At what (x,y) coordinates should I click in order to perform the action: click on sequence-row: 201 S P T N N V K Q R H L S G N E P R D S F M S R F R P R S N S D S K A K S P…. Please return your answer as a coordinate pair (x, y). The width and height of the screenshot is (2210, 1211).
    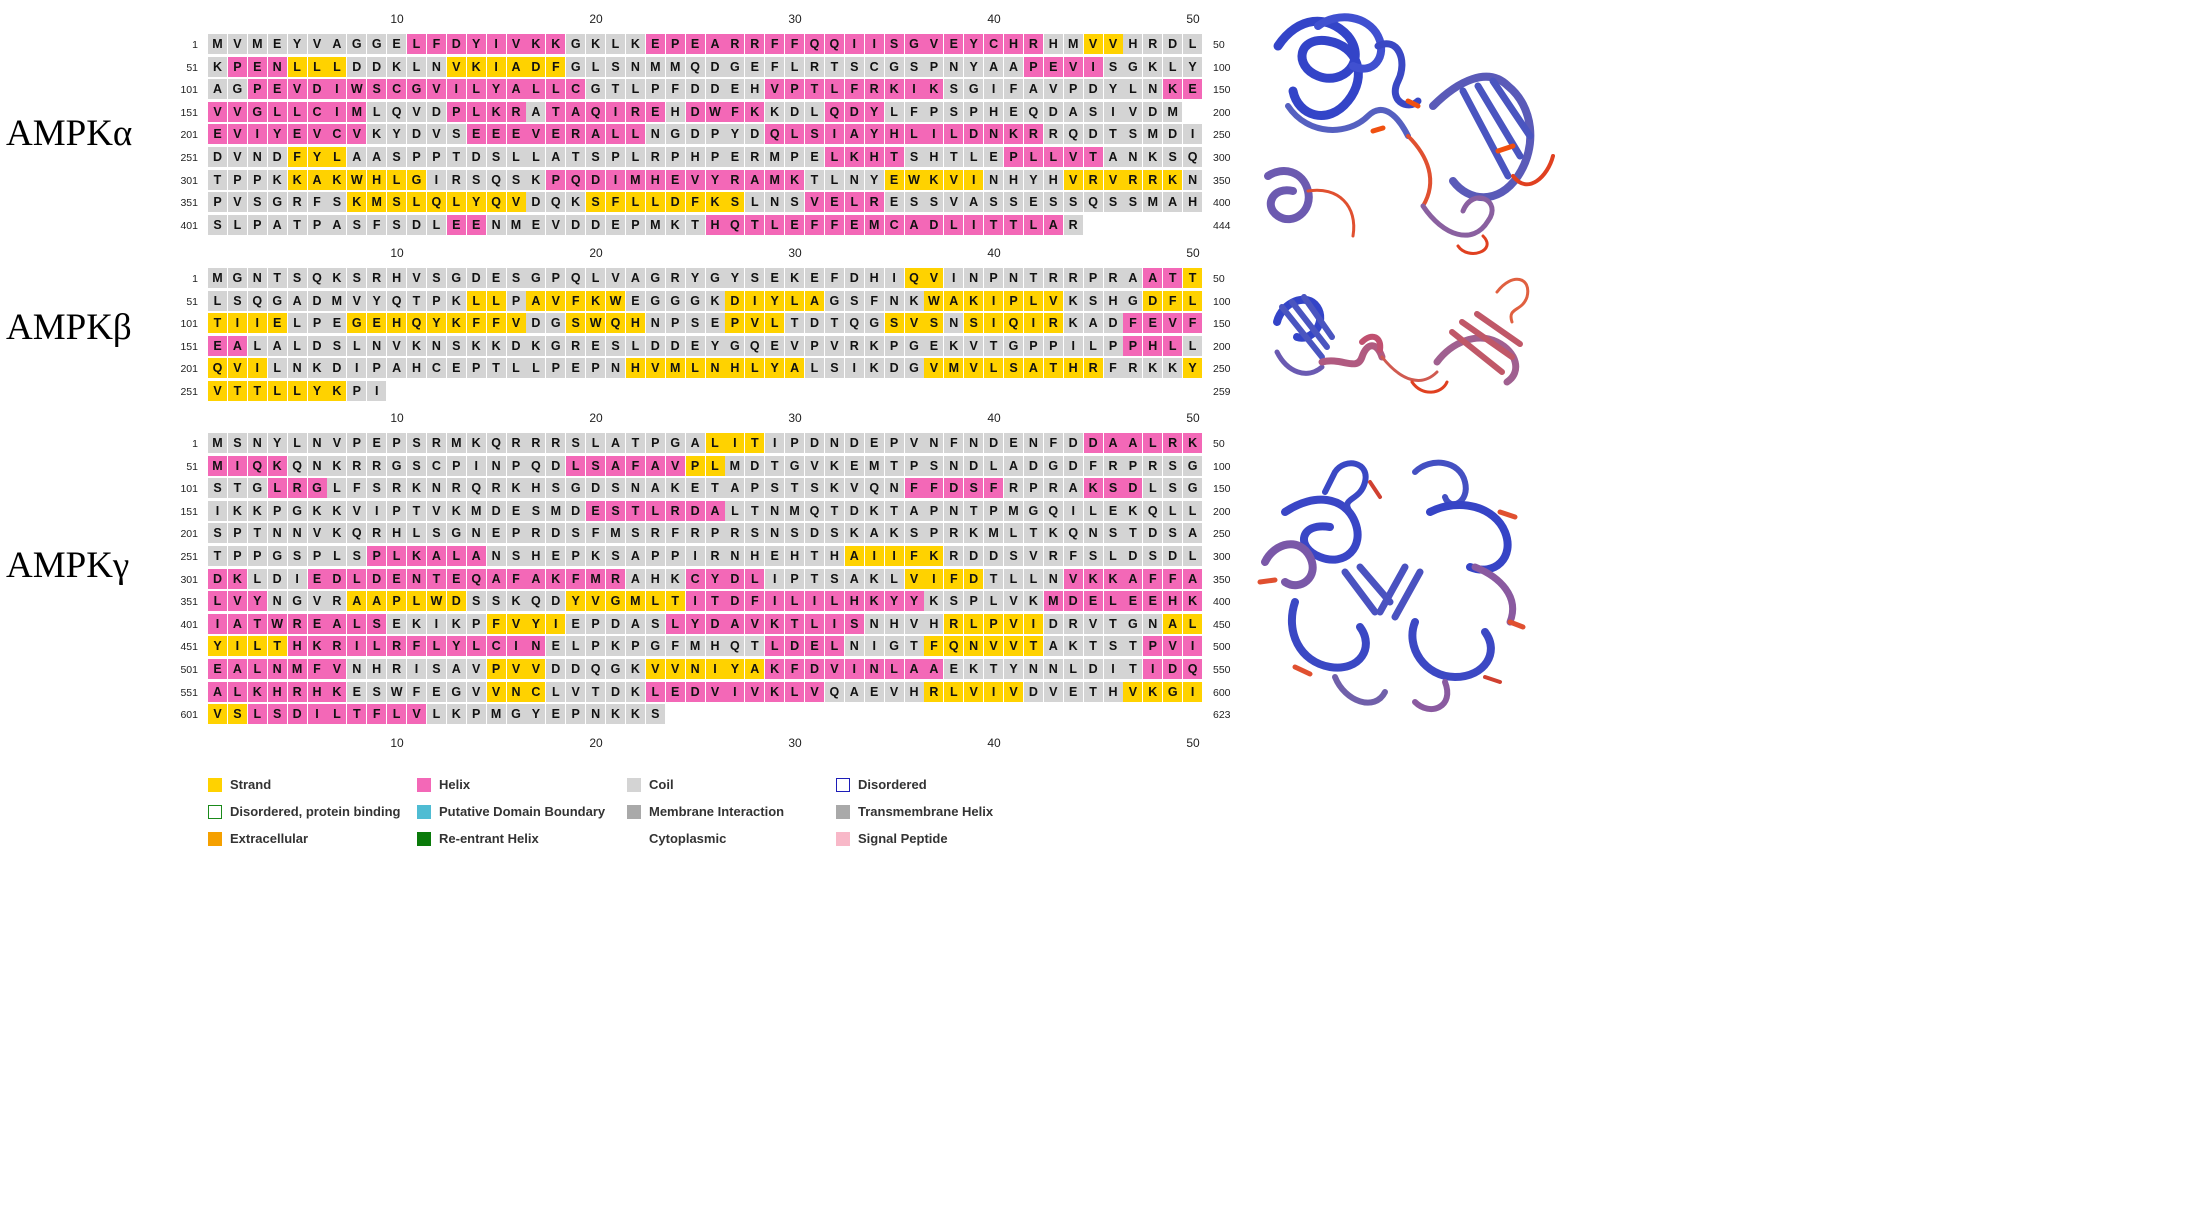
    Looking at the image, I should click on (620, 533).